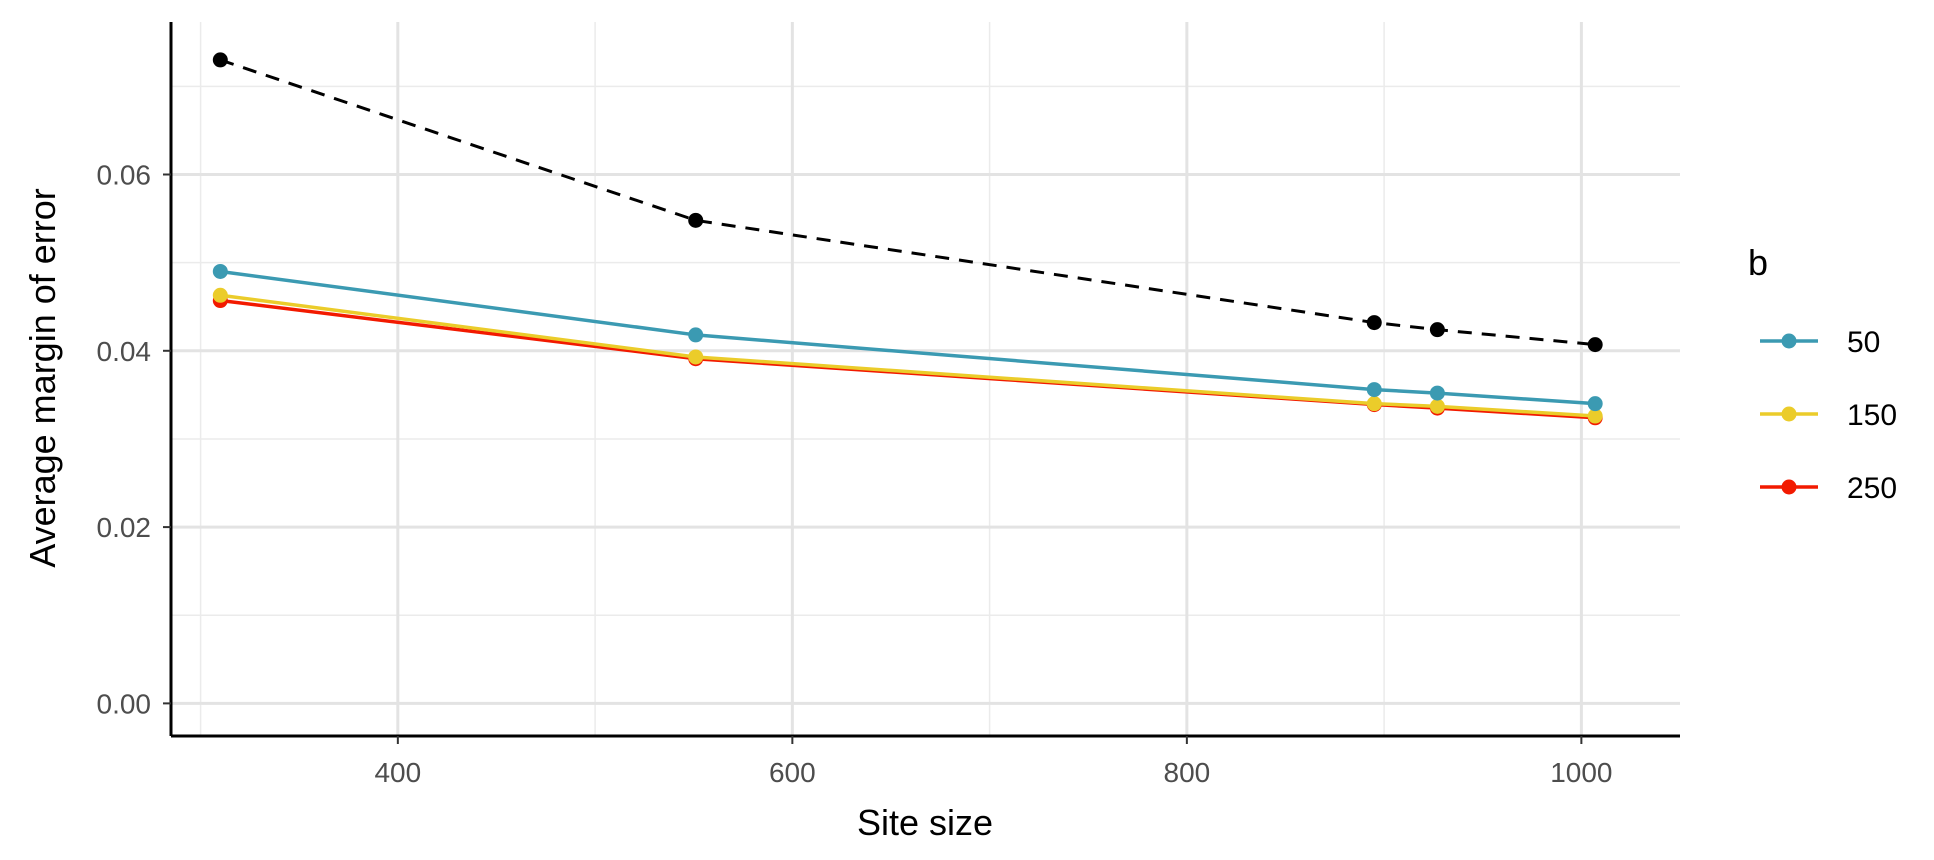  What do you see at coordinates (124, 527) in the screenshot?
I see `y-tick-label: 0.02` at bounding box center [124, 527].